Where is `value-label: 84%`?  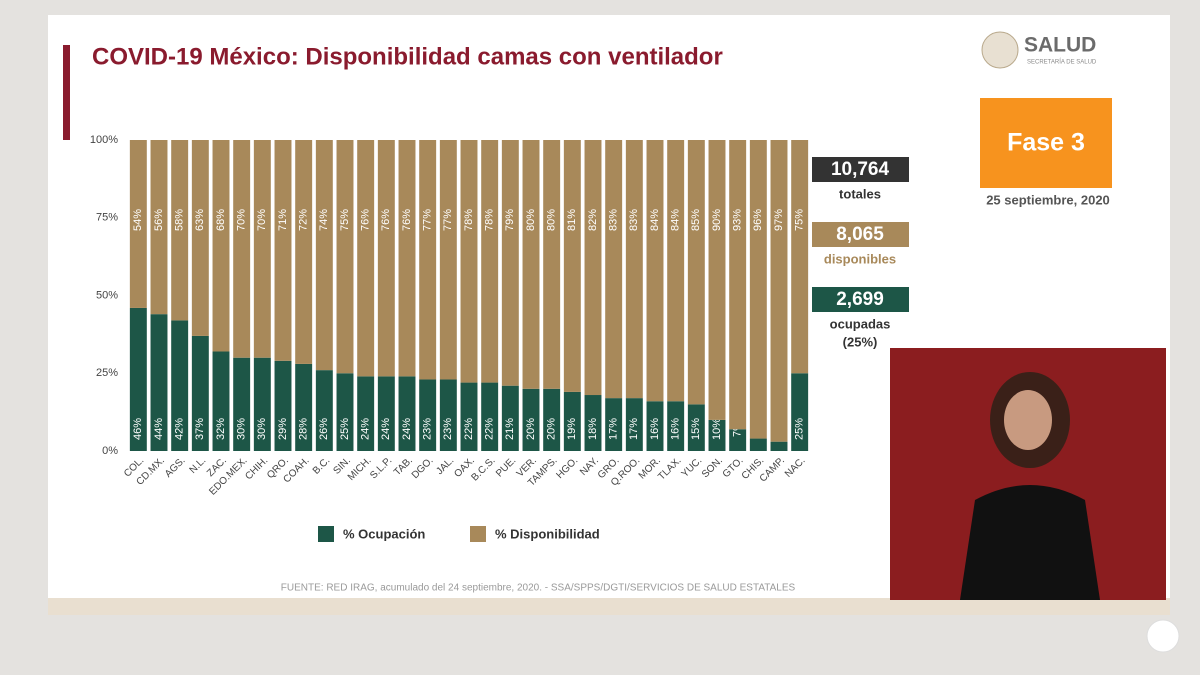
value-label: 84% is located at coordinates (676, 220).